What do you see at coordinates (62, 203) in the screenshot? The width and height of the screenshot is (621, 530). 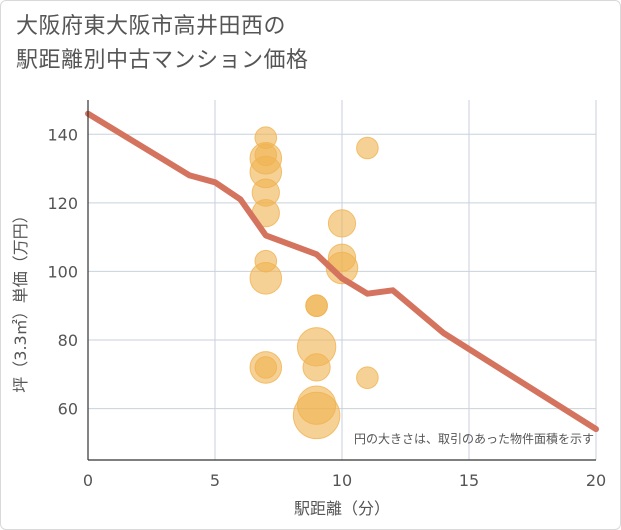 I see `y-tick-label: 120` at bounding box center [62, 203].